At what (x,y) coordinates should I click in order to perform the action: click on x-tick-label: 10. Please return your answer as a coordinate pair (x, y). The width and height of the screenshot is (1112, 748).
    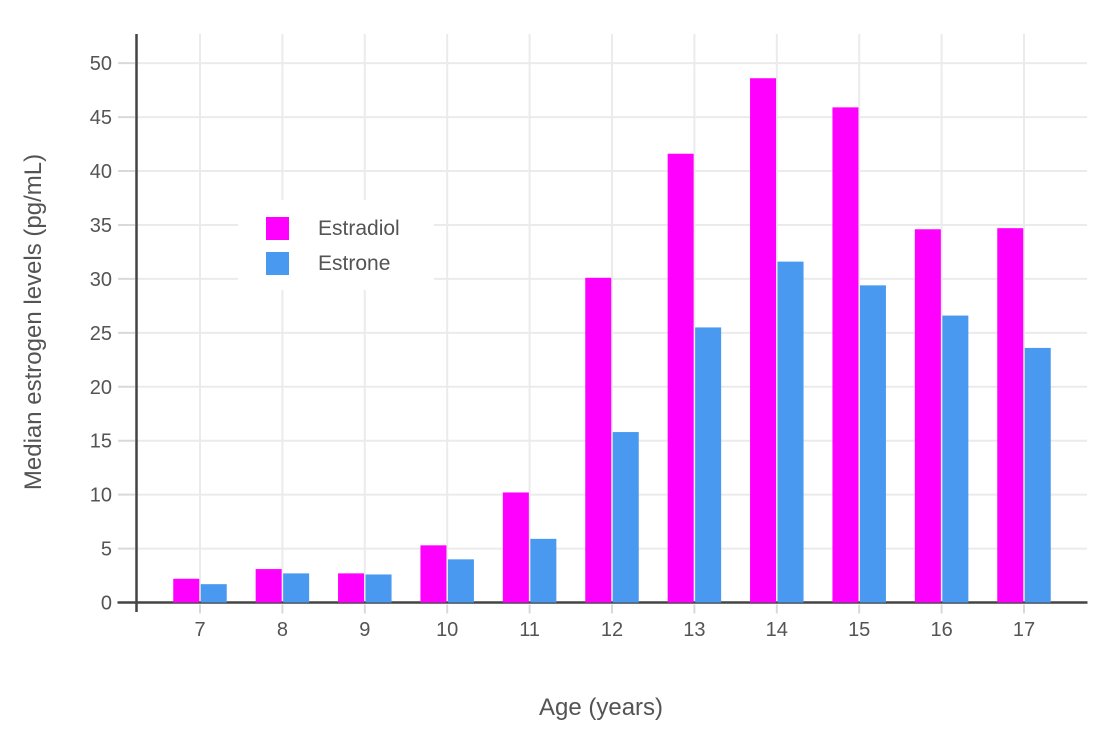
    Looking at the image, I should click on (447, 630).